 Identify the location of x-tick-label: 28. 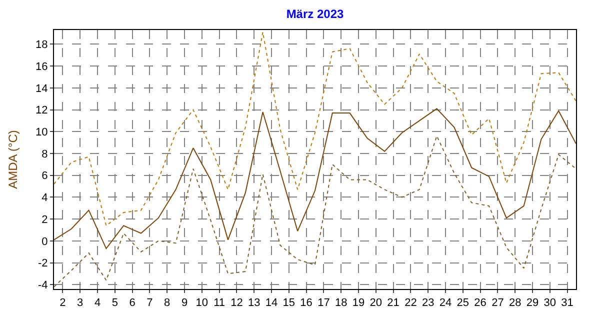
(515, 303).